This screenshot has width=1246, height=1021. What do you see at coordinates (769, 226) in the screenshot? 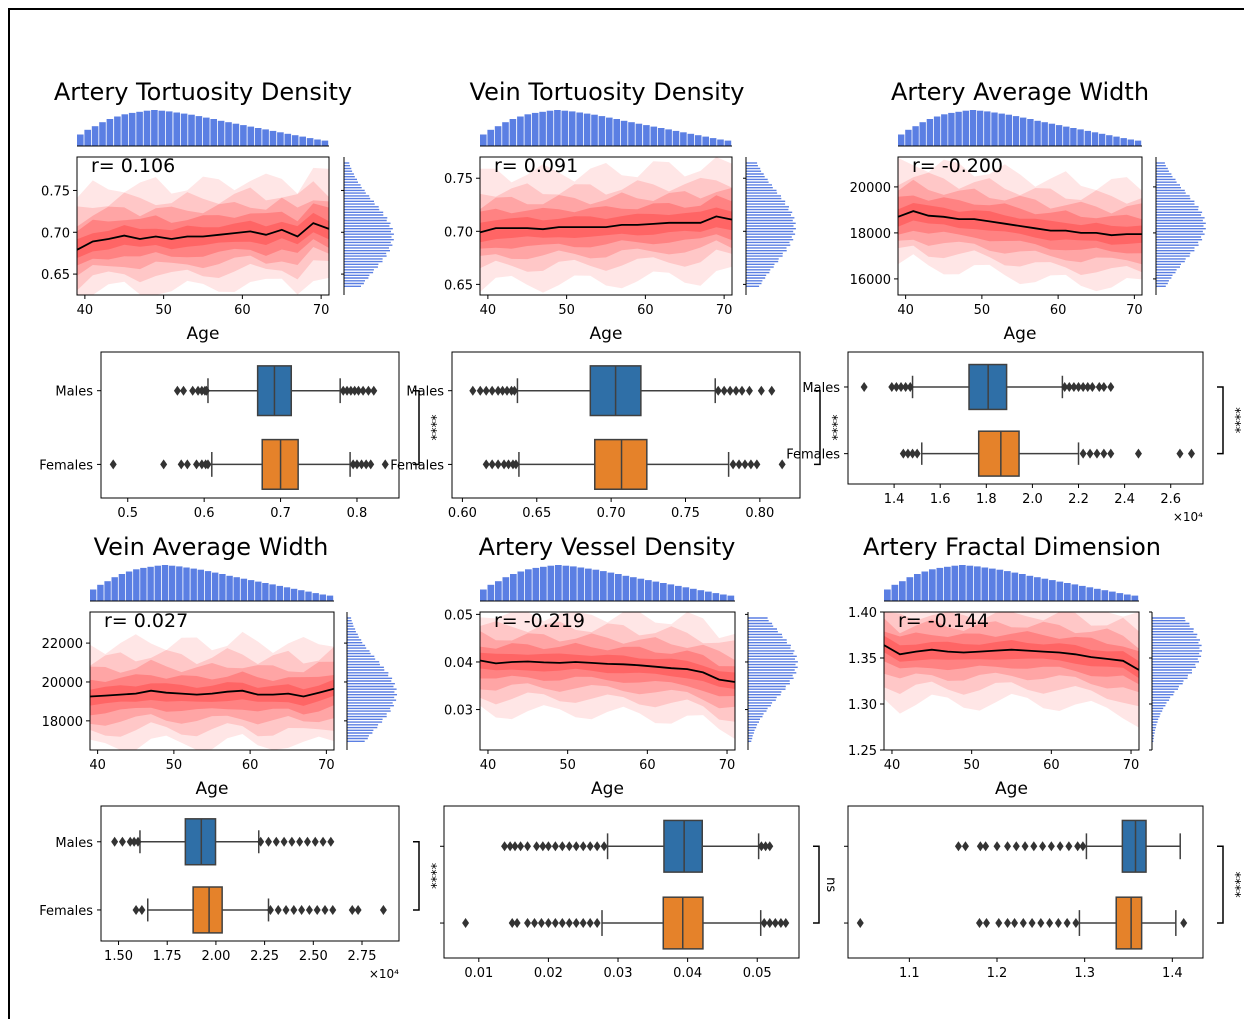
I see `value-histogram` at bounding box center [769, 226].